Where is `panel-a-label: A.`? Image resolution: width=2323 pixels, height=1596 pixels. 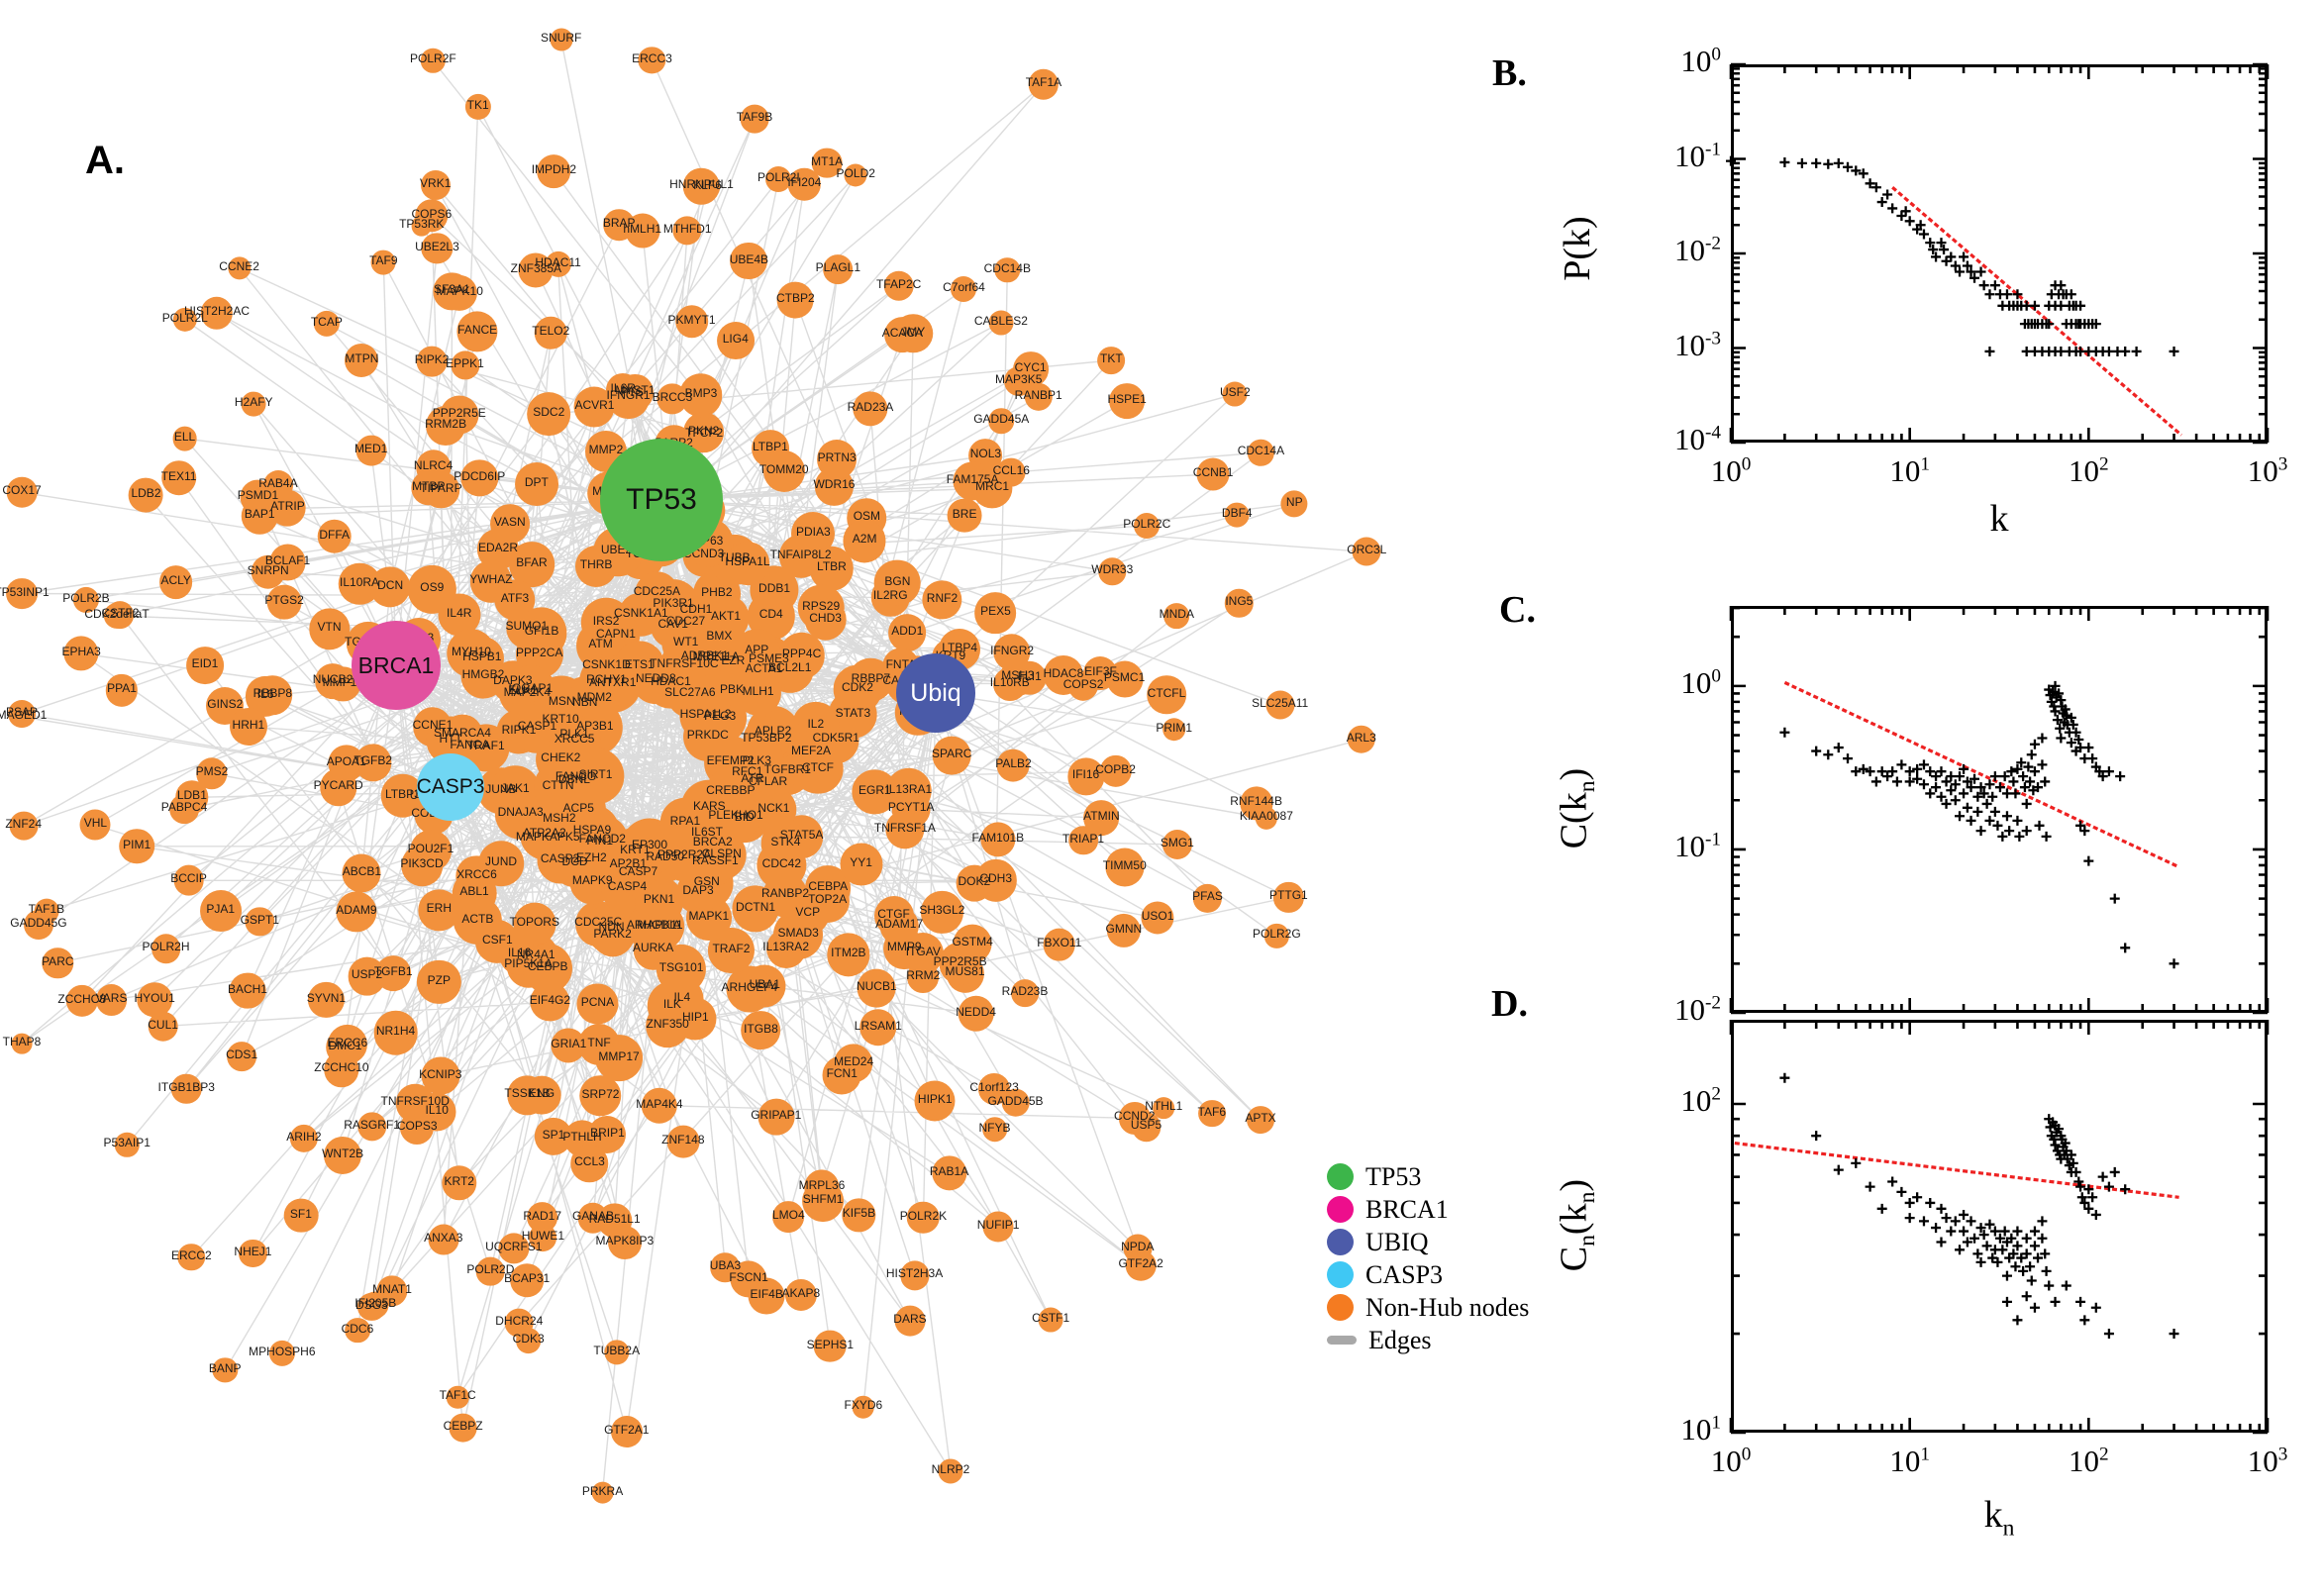 panel-a-label: A. is located at coordinates (105, 160).